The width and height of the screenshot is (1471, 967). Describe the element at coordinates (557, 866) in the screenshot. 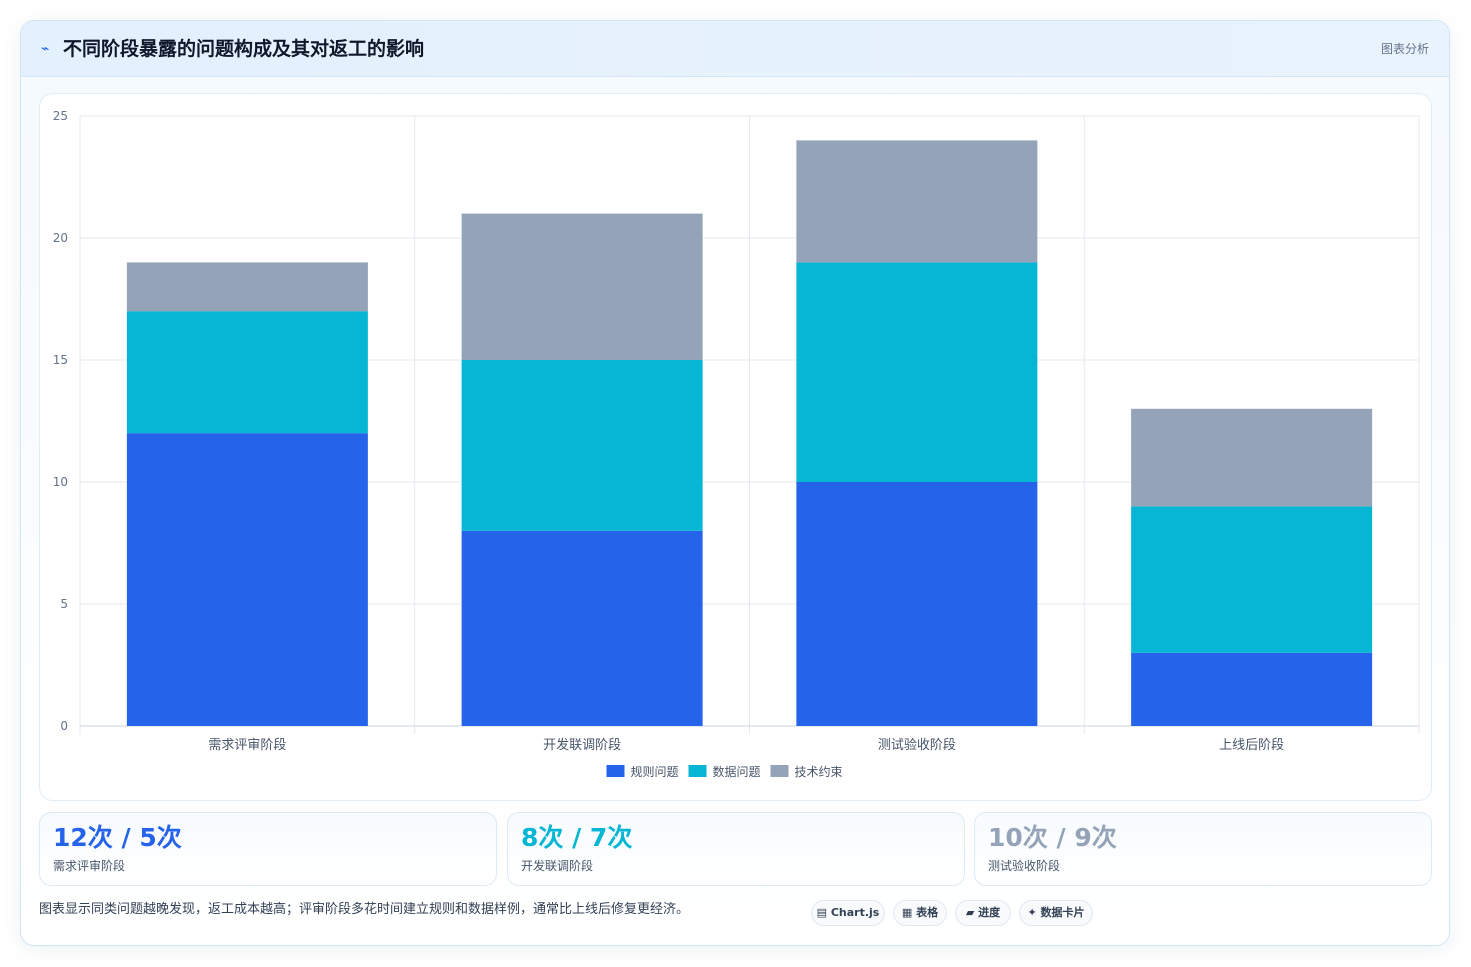

I see `stat-label: 开发联调阶段` at that location.